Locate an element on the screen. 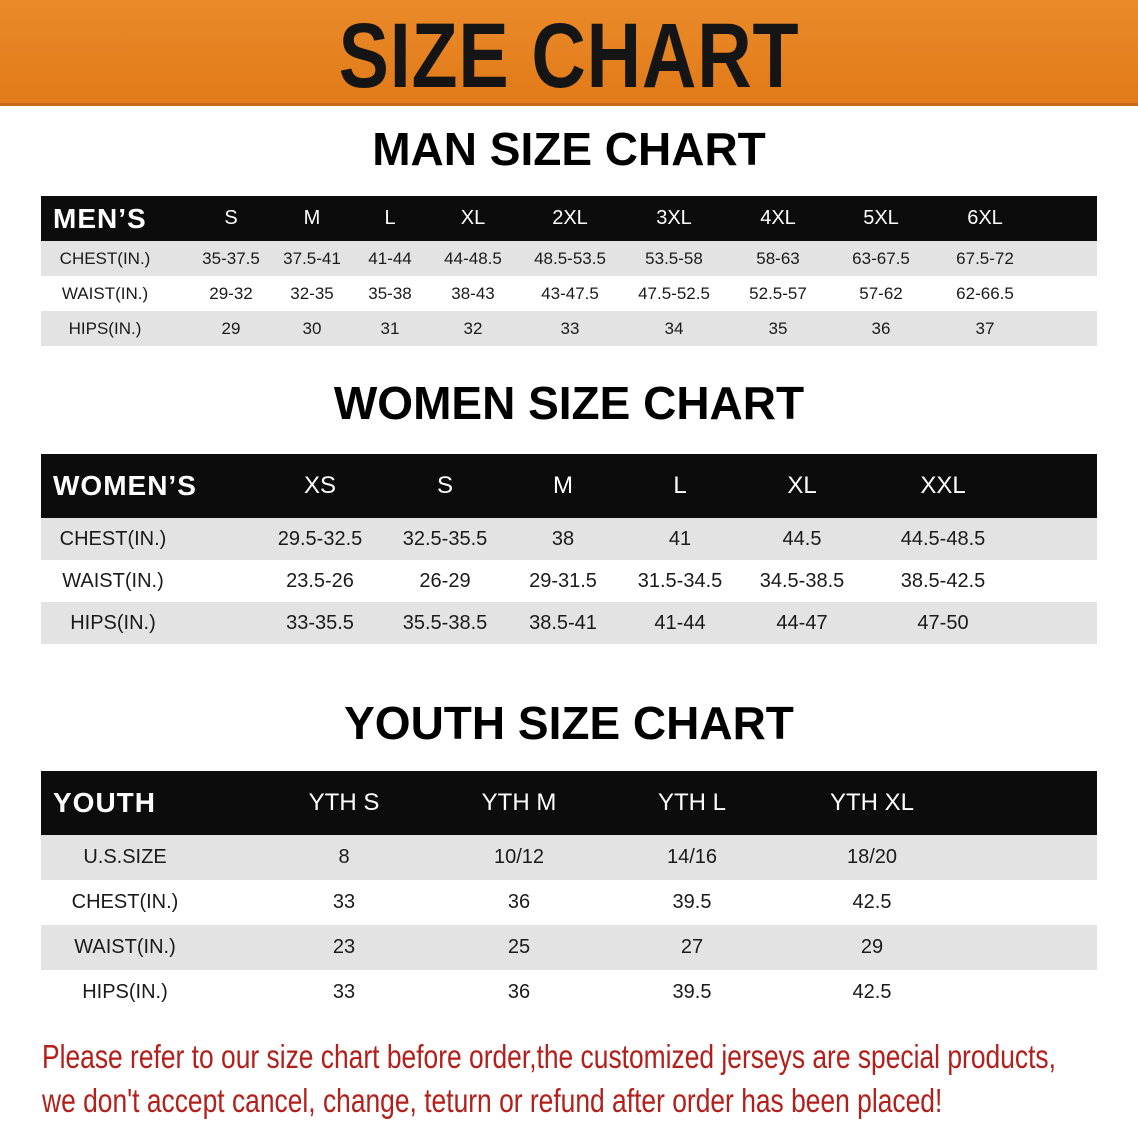 The image size is (1138, 1132). table-cell: 57-62 is located at coordinates (881, 293).